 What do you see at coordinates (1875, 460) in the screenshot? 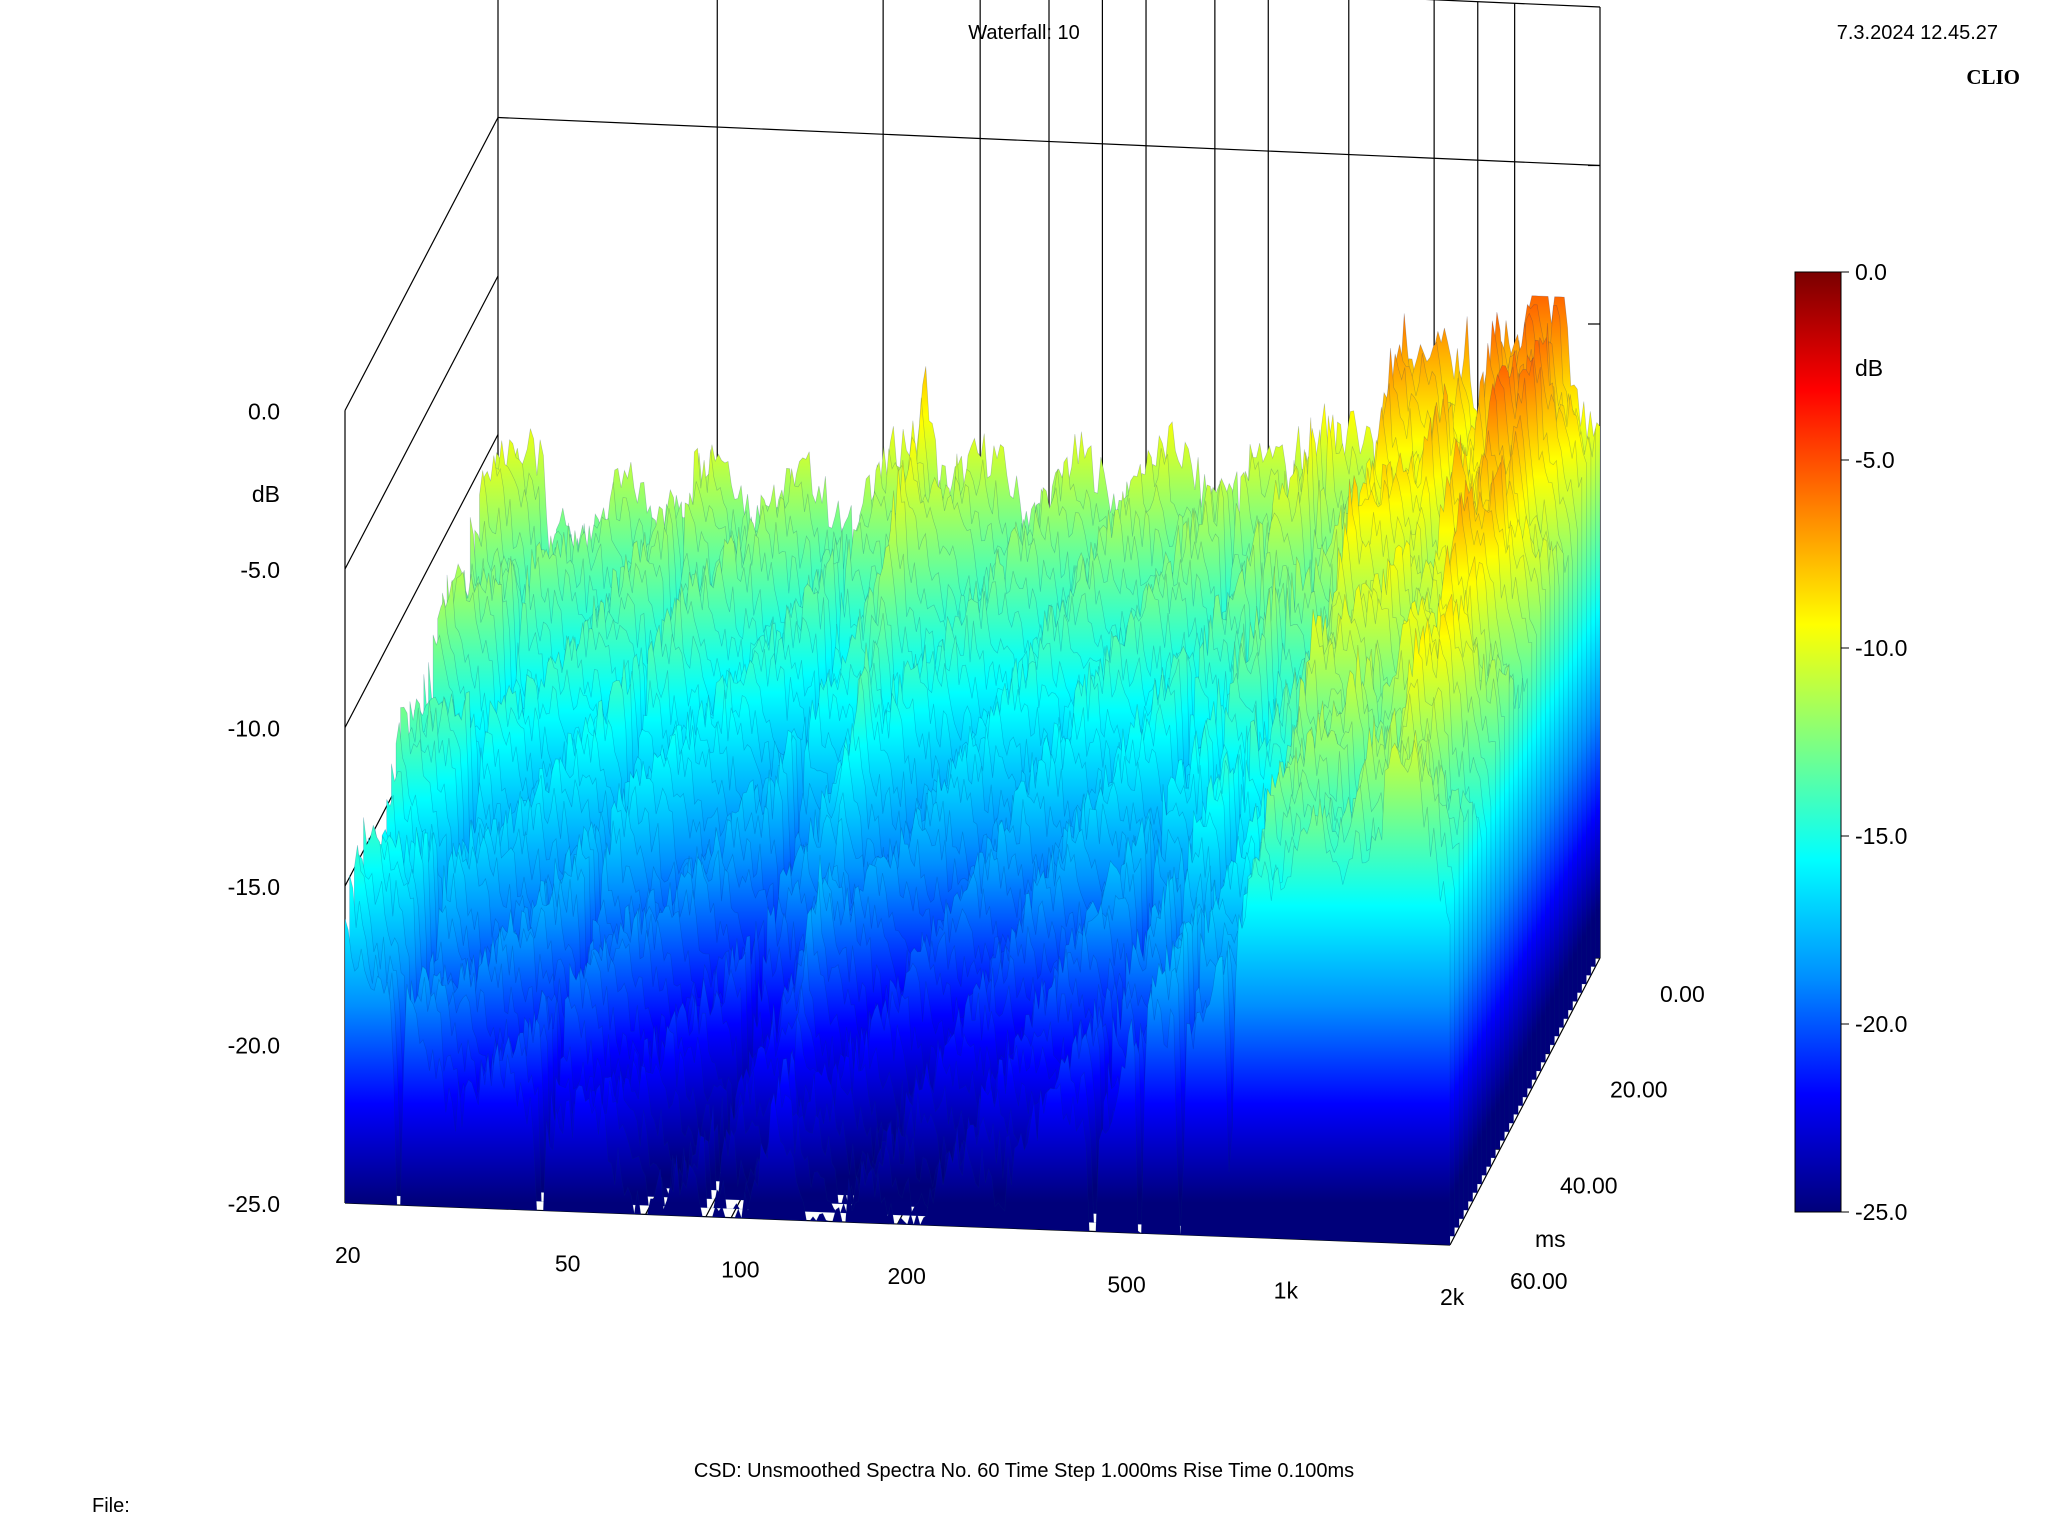
I see `colorbar-tick-label: -5.0` at bounding box center [1875, 460].